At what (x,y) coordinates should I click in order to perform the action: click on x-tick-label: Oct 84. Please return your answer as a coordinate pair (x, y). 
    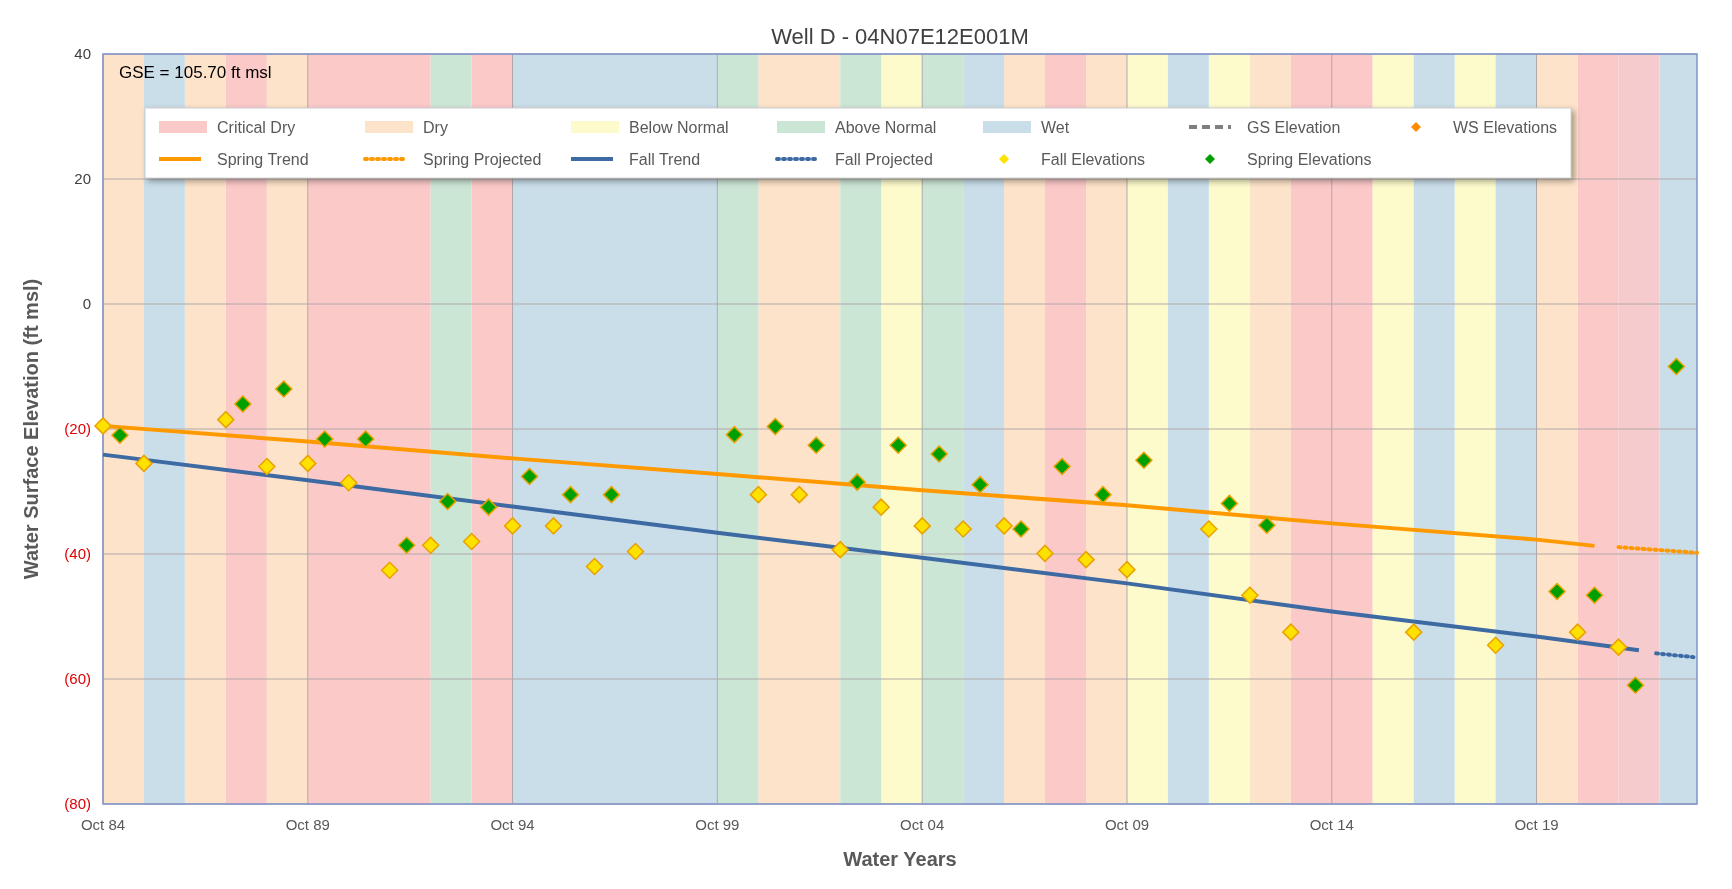
    Looking at the image, I should click on (103, 824).